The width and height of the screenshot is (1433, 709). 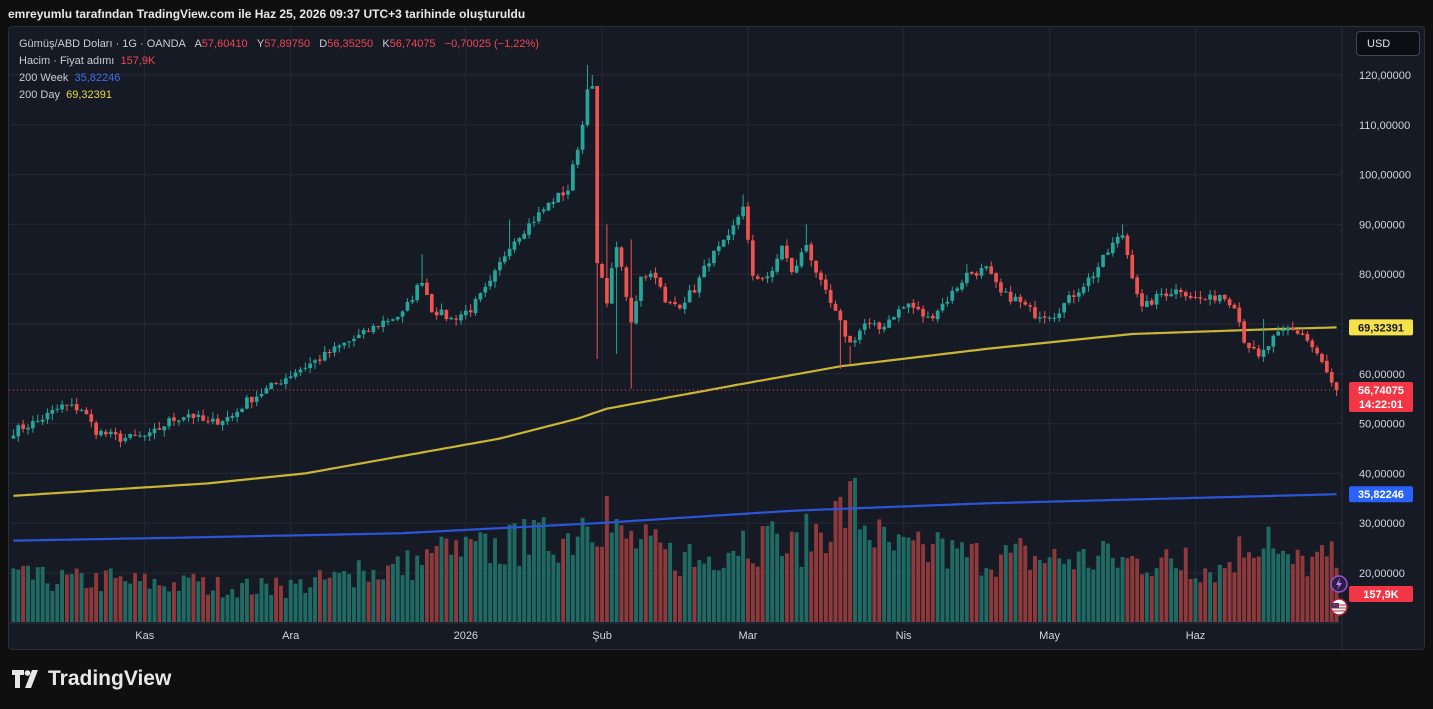 I want to click on legend-volume-row: Hacim · Fiyat adımı 157,9K, so click(x=279, y=61).